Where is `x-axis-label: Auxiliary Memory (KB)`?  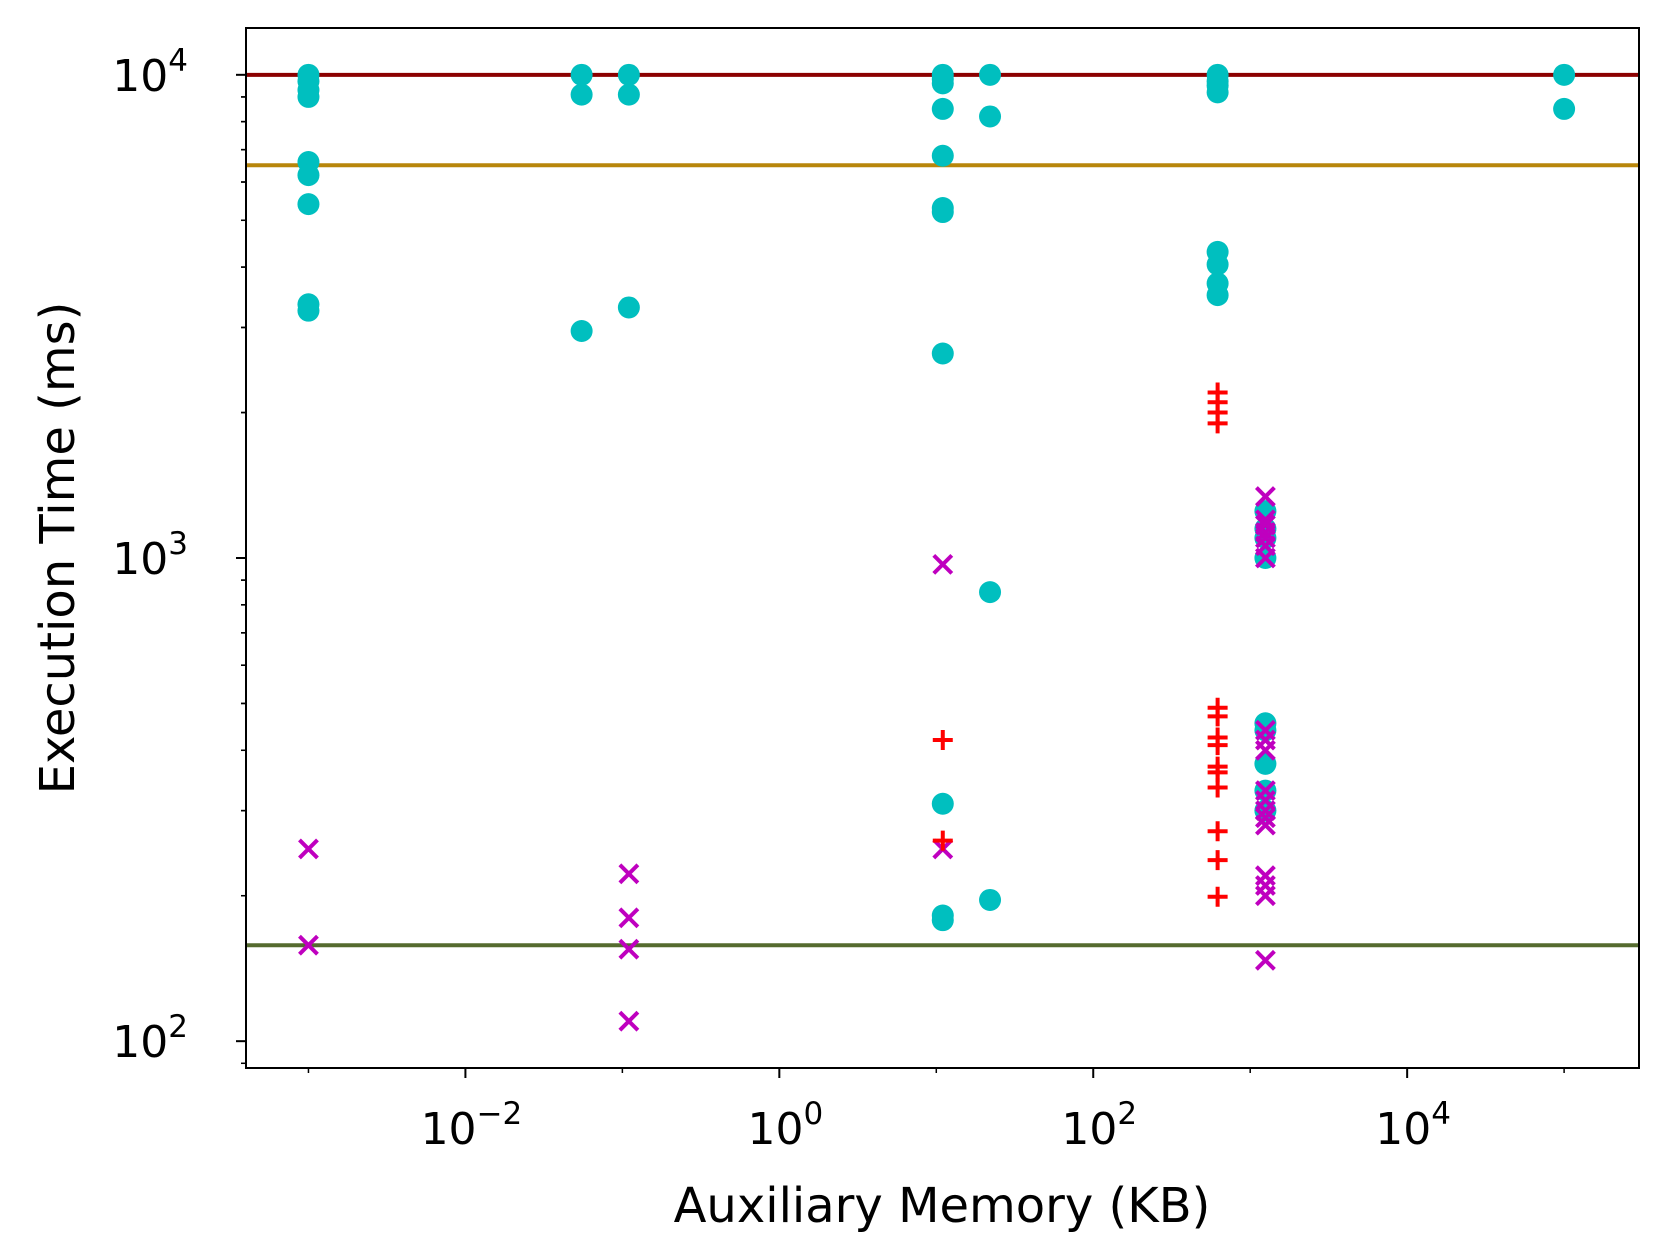
x-axis-label: Auxiliary Memory (KB) is located at coordinates (942, 1206).